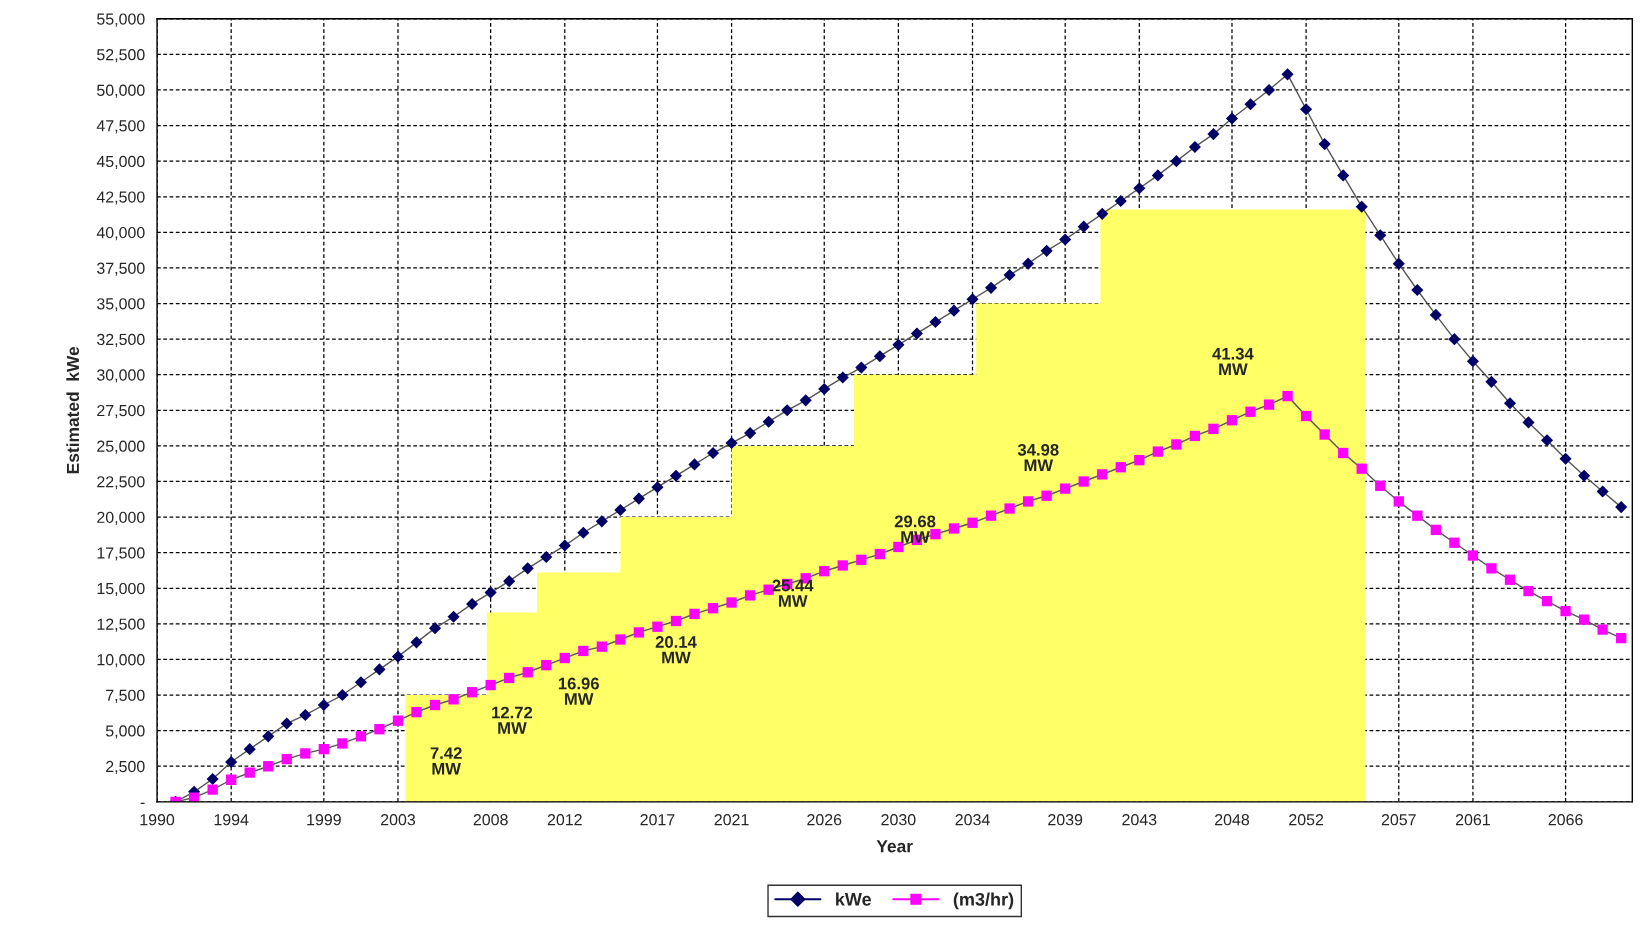 Image resolution: width=1641 pixels, height=940 pixels. Describe the element at coordinates (125, 767) in the screenshot. I see `y-tick-label: 2,500` at that location.